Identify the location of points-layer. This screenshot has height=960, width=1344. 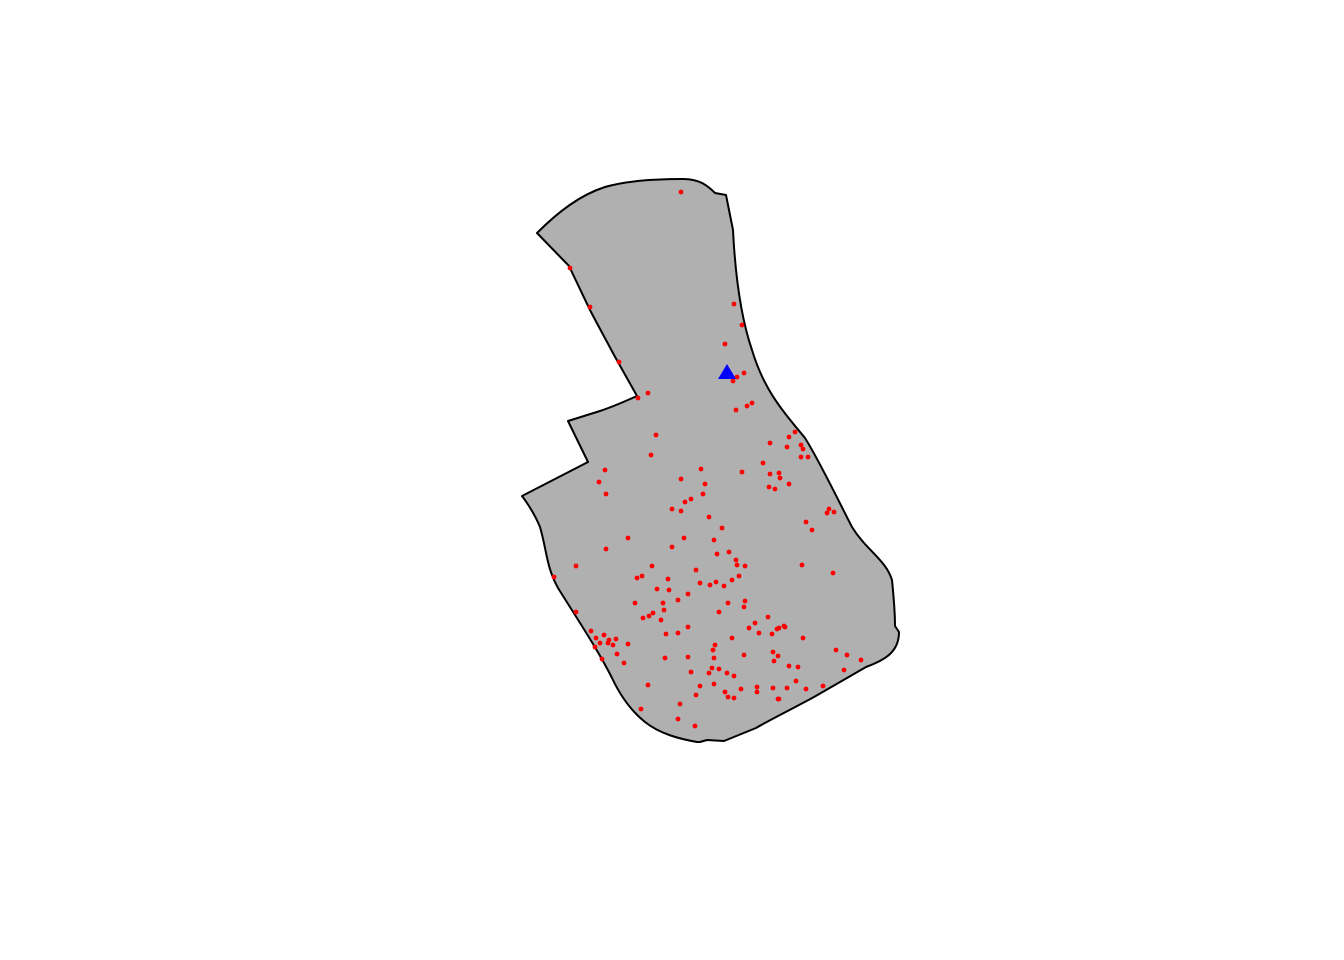
(707, 459).